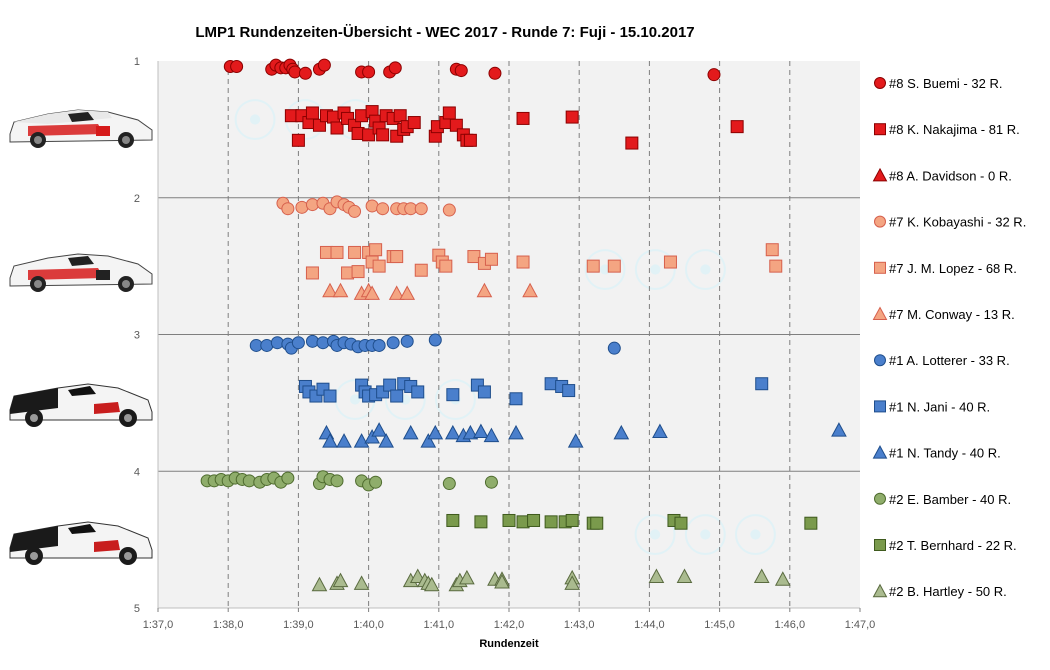 The width and height of the screenshot is (1050, 670). Describe the element at coordinates (439, 625) in the screenshot. I see `x-tick-label: 1:41,0` at that location.